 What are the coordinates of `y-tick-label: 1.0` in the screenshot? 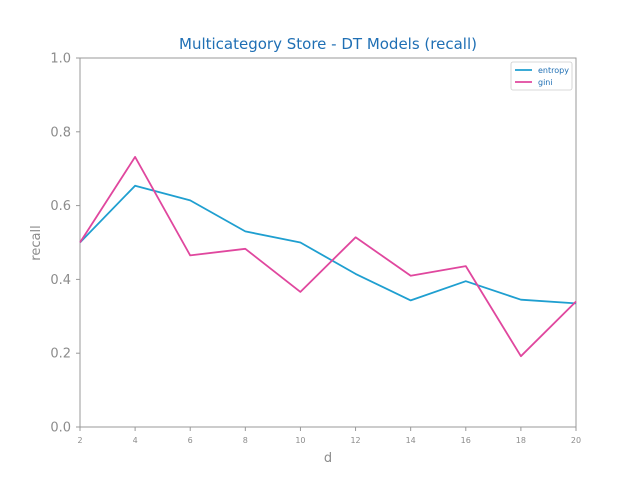 It's located at (60, 59).